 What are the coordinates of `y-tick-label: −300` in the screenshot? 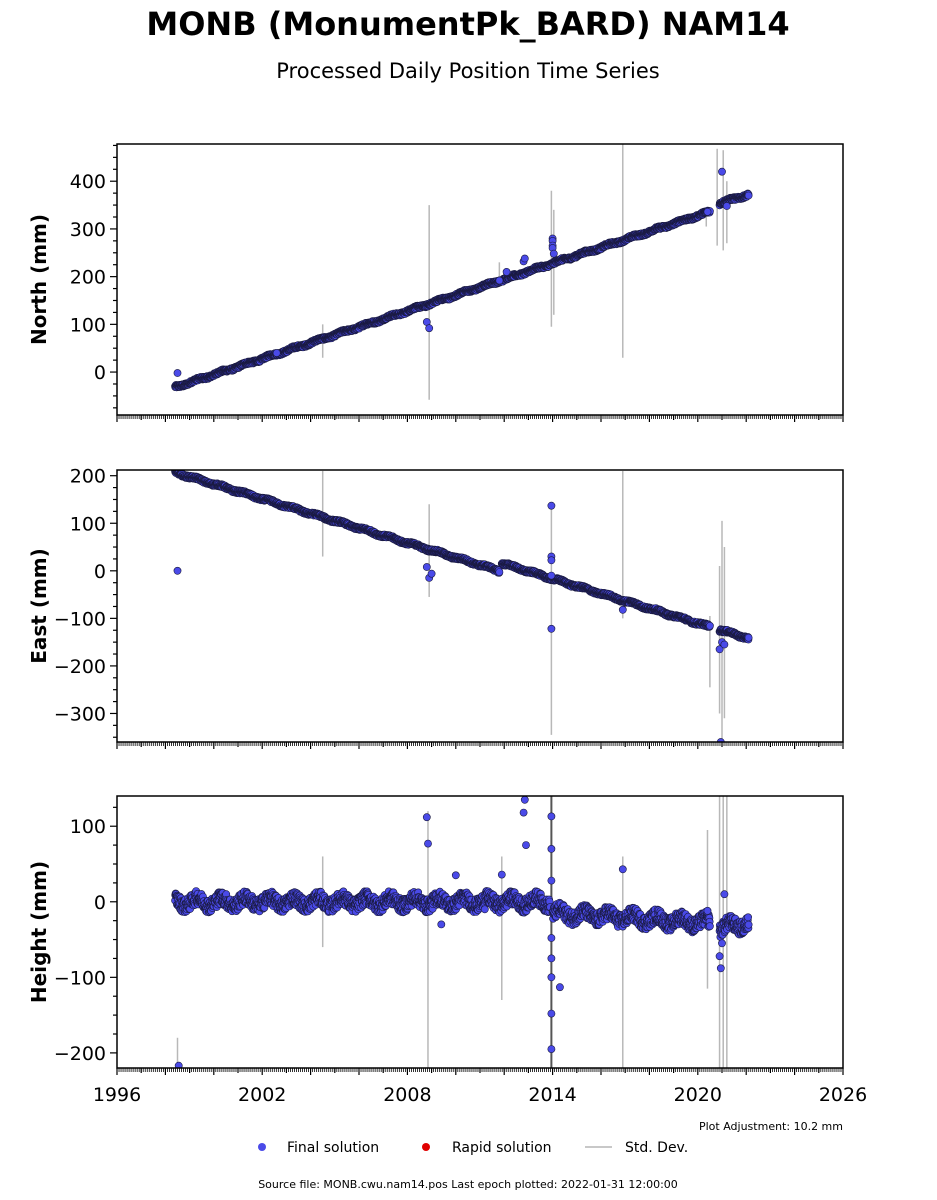 It's located at (80, 714).